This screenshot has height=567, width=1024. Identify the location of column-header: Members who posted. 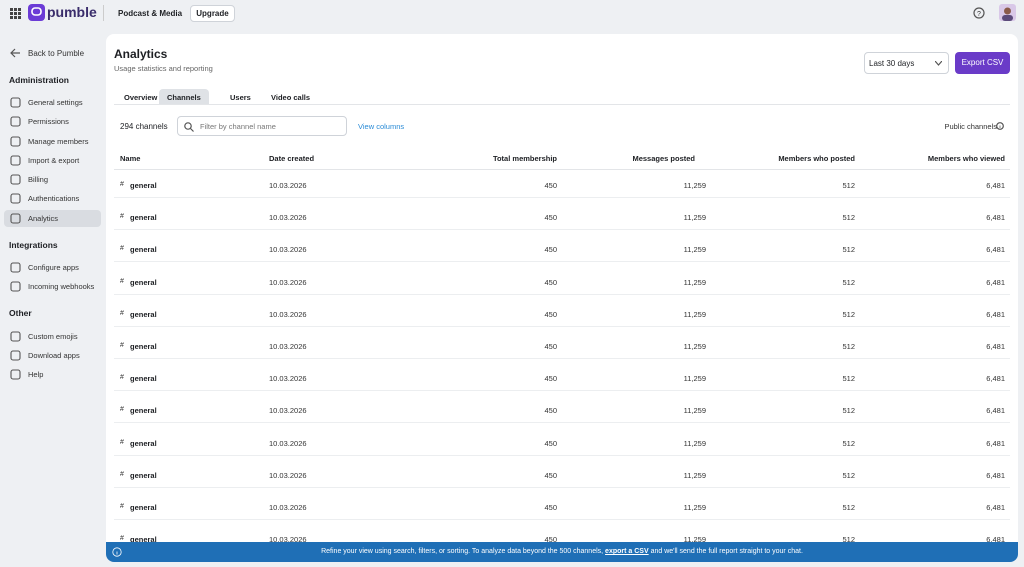
(816, 158).